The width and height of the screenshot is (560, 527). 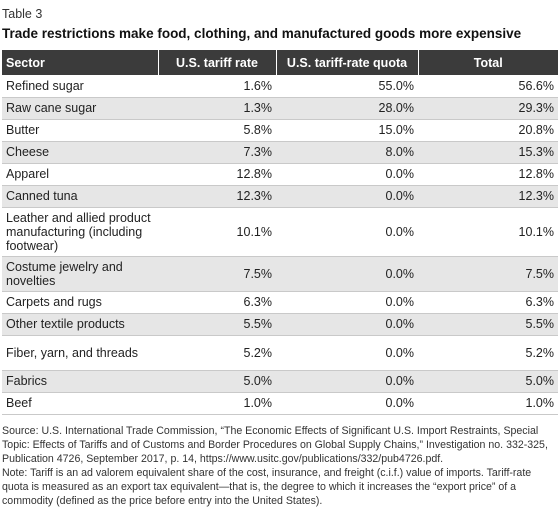 What do you see at coordinates (536, 108) in the screenshot?
I see `total-cell: 29.3%` at bounding box center [536, 108].